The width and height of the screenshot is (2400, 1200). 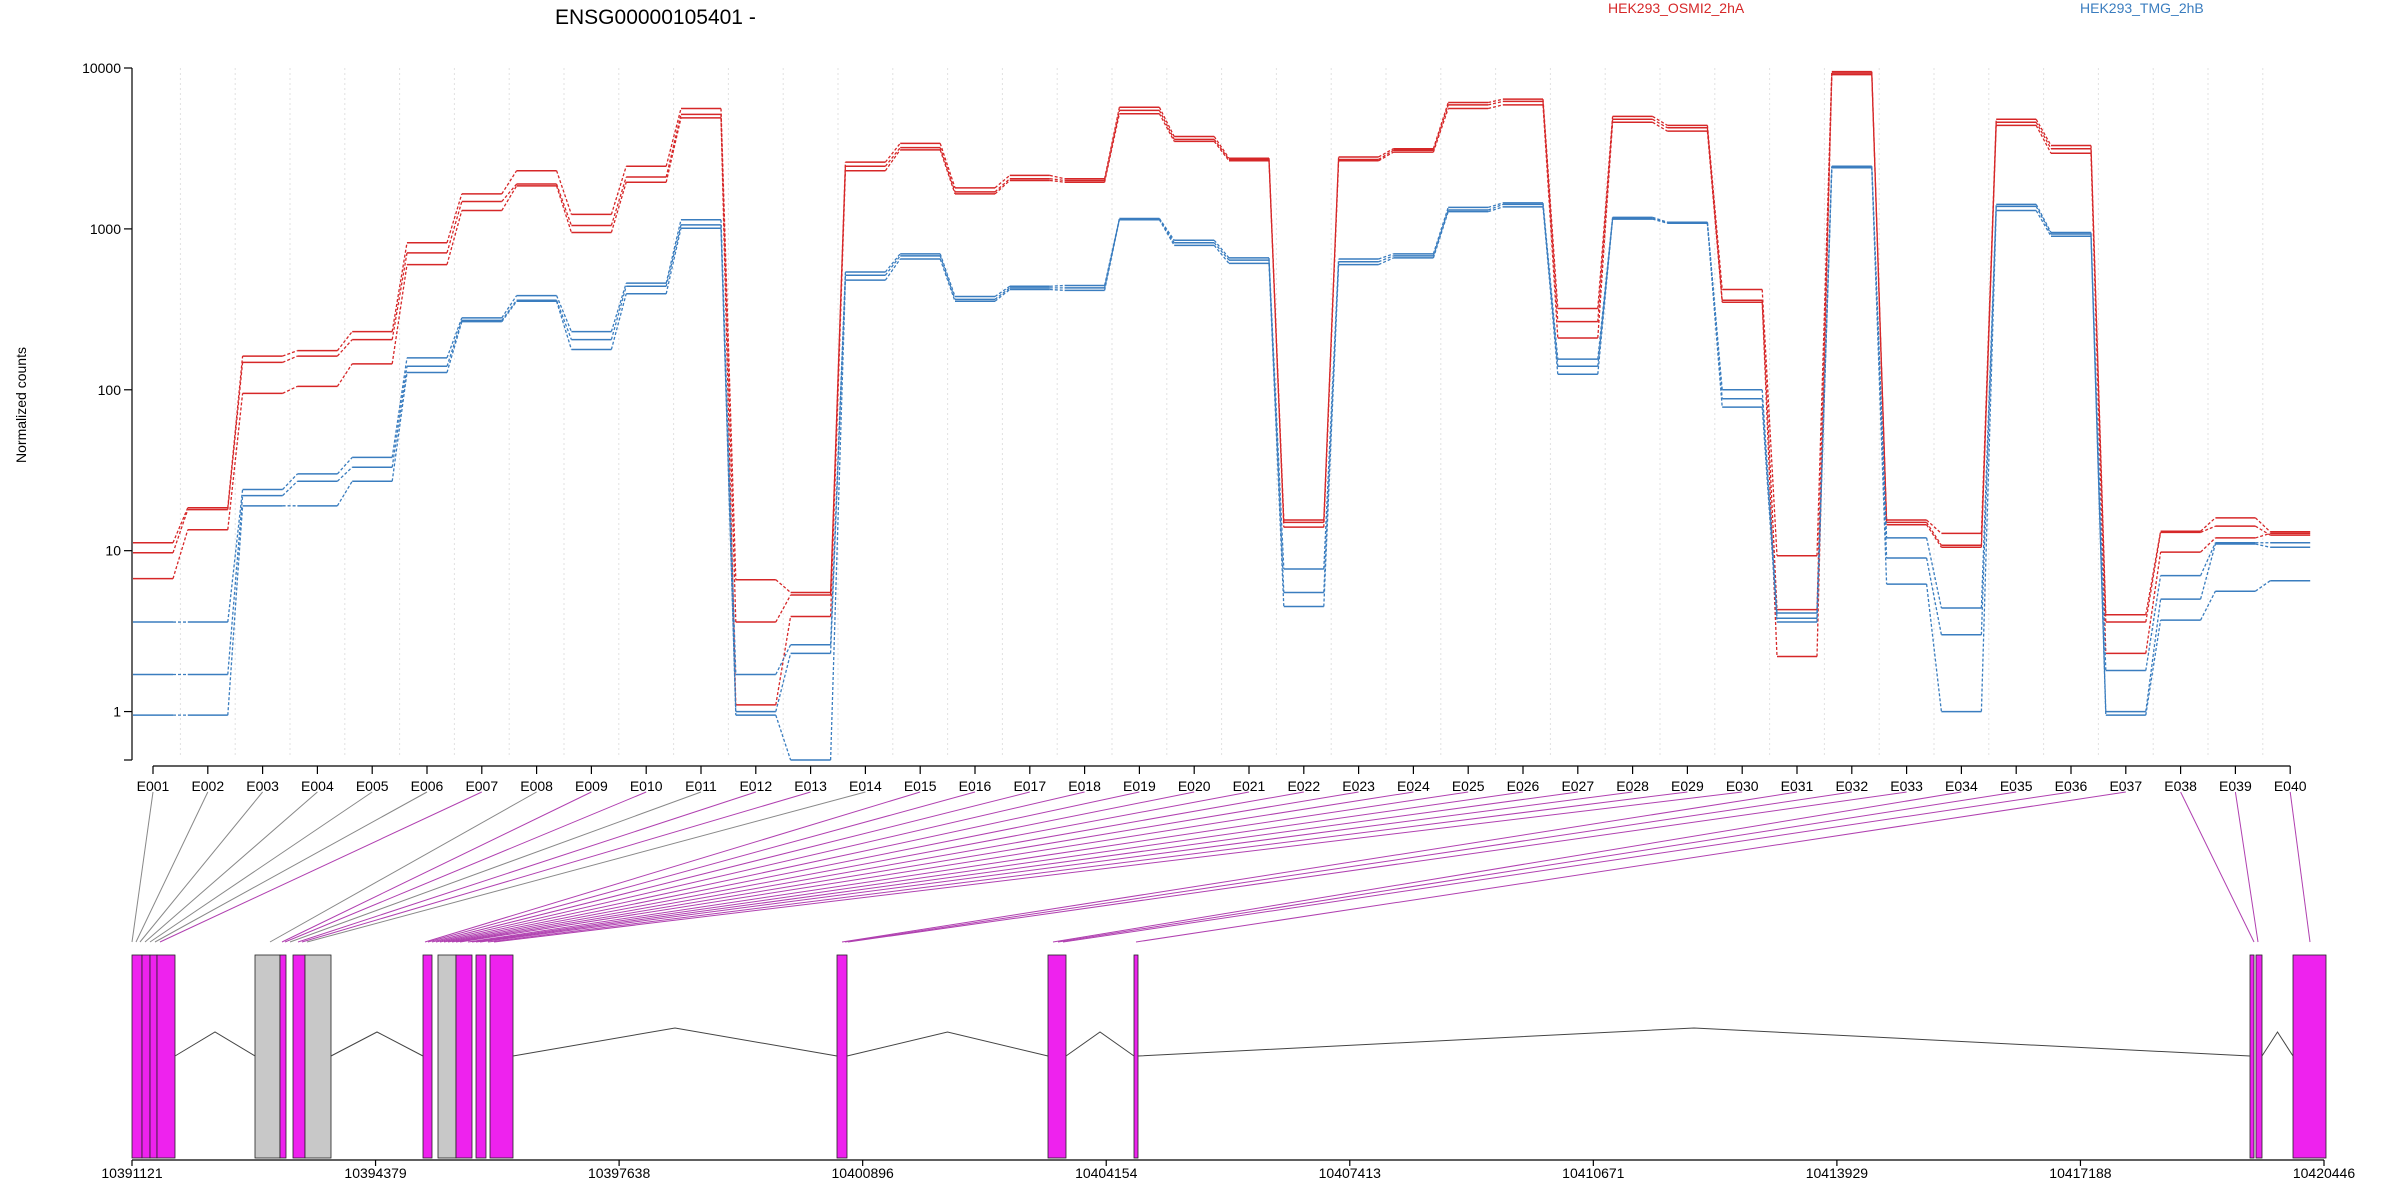 I want to click on plot-title: ENSG00000105401 -, so click(x=655, y=17).